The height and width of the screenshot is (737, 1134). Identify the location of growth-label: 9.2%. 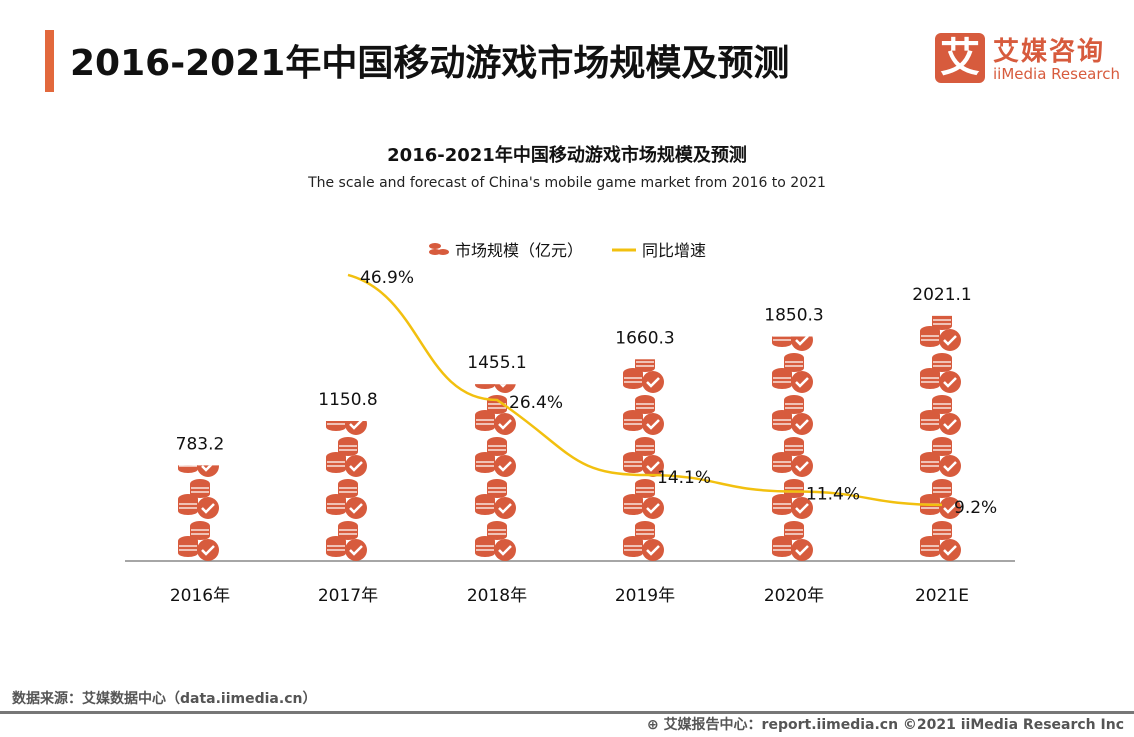
(975, 508).